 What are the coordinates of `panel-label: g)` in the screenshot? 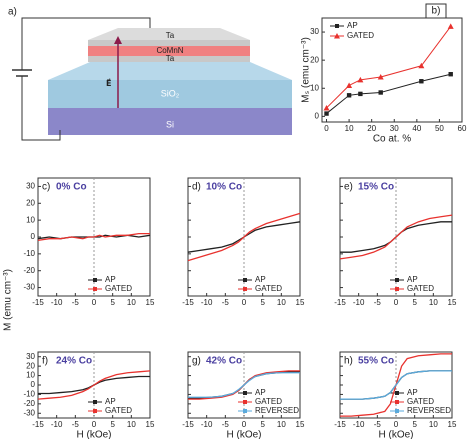 It's located at (196, 361).